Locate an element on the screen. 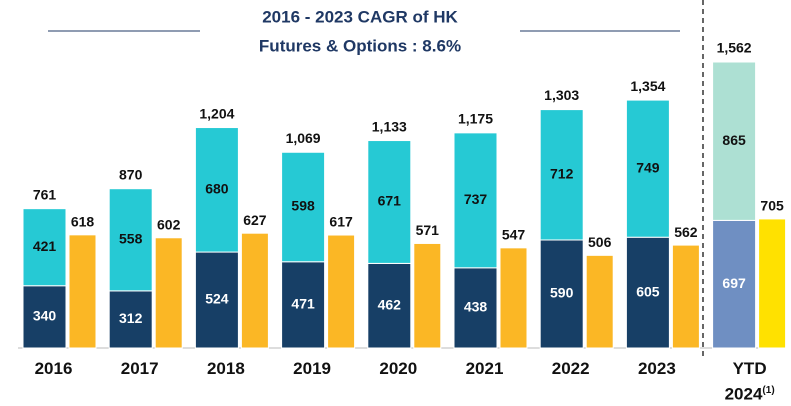  segment-label: 590 is located at coordinates (562, 293).